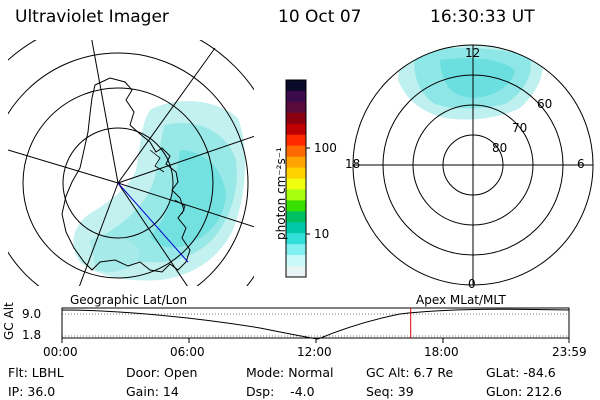  I want to click on door-info: Door: Open, so click(162, 372).